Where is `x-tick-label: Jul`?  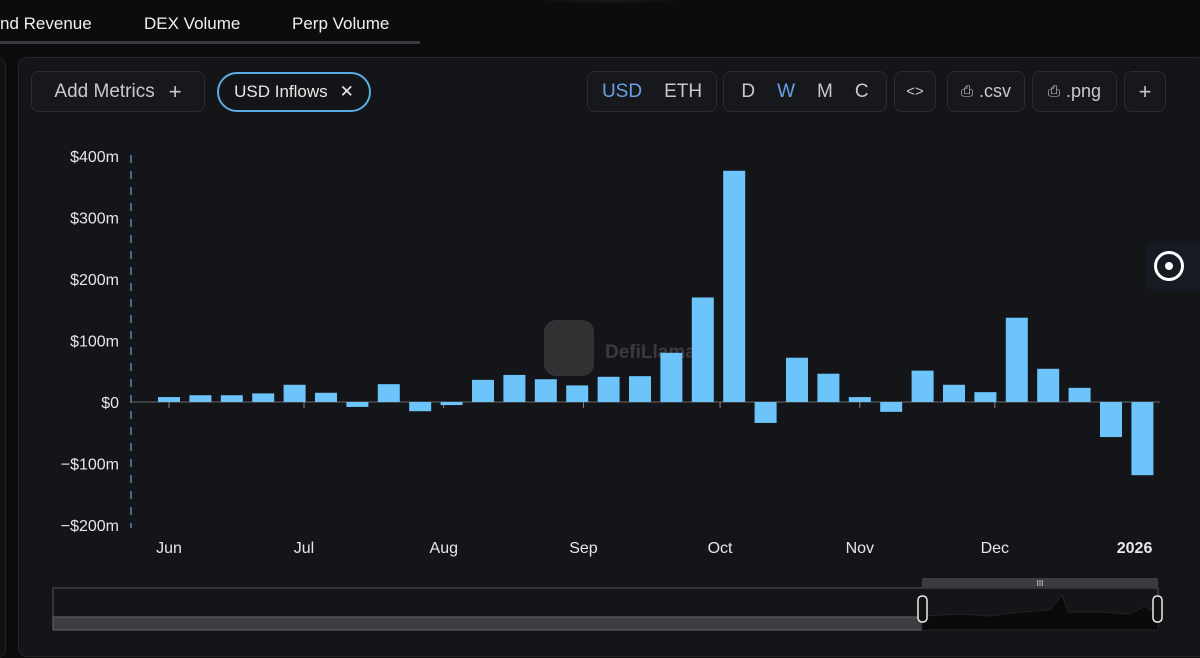
x-tick-label: Jul is located at coordinates (304, 548).